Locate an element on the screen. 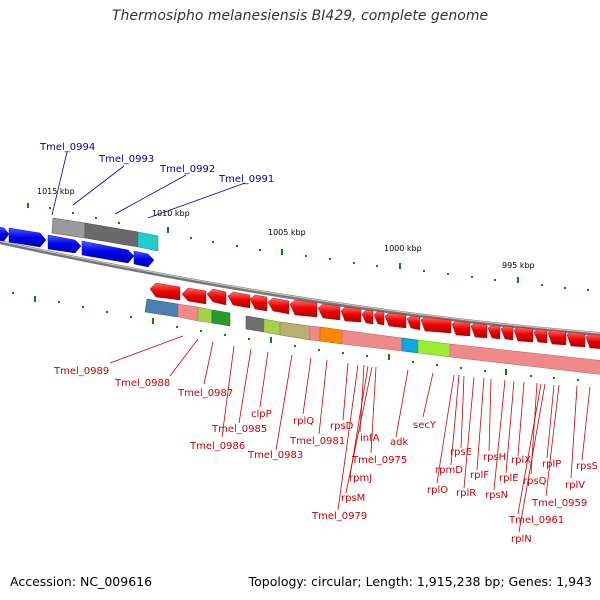 The width and height of the screenshot is (600, 600). gene-label: Tmel_0959 is located at coordinates (559, 503).